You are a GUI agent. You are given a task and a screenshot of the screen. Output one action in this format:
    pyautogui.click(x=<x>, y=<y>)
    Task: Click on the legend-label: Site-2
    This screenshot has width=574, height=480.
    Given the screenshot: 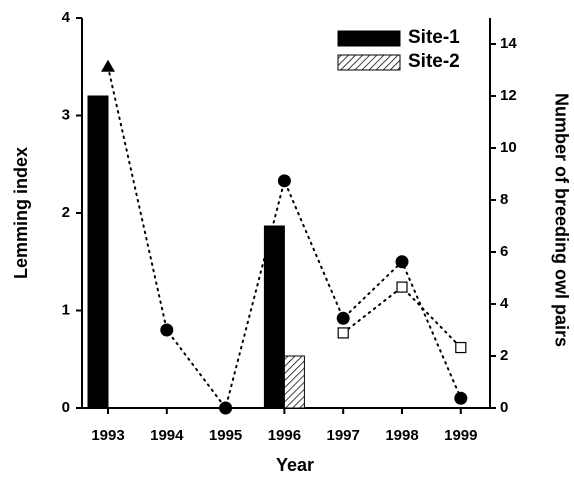 What is the action you would take?
    pyautogui.click(x=434, y=61)
    